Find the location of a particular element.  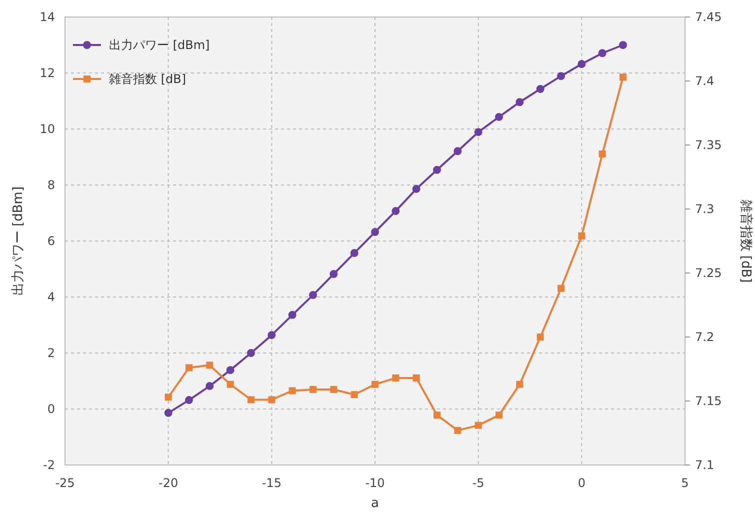

y2-tick-label: 7.35 is located at coordinates (708, 145).